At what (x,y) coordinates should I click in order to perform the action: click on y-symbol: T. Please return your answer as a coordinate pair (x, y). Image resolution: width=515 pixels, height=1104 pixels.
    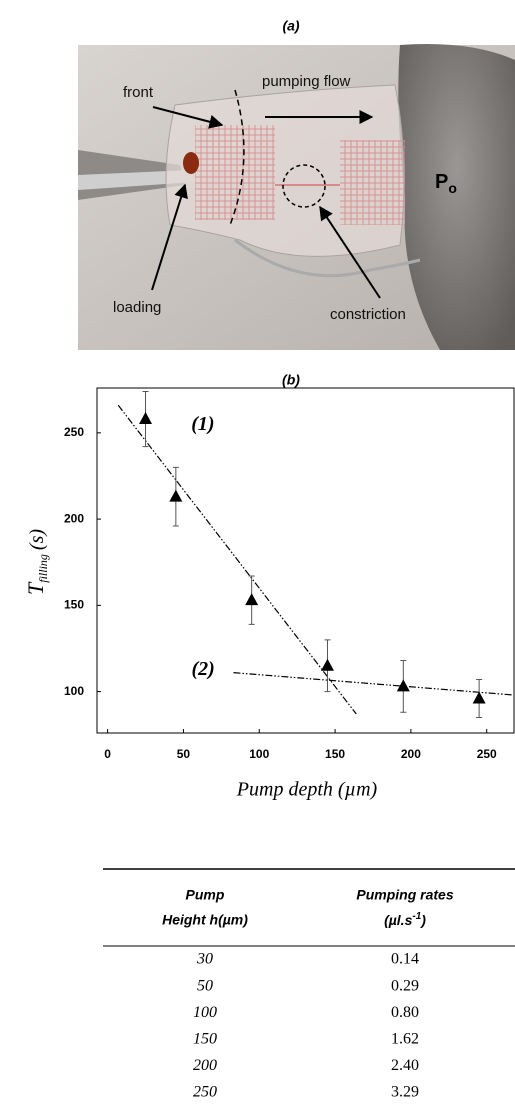
    Looking at the image, I should click on (35, 588).